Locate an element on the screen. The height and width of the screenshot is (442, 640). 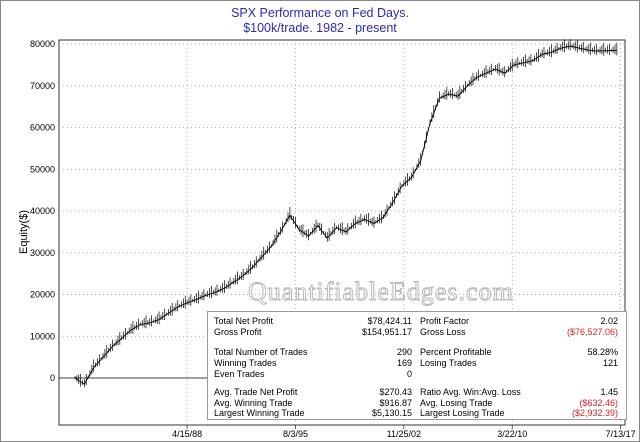
stat-label: Losing Trades is located at coordinates (448, 363).